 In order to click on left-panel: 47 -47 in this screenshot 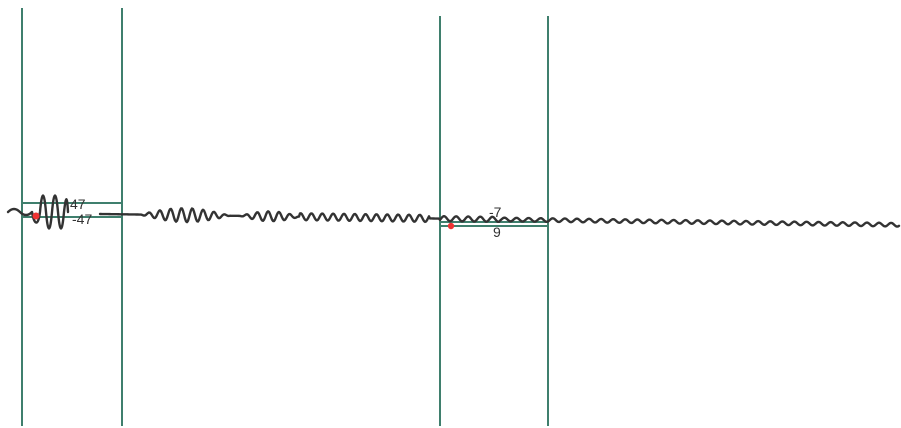, I will do `click(72, 217)`.